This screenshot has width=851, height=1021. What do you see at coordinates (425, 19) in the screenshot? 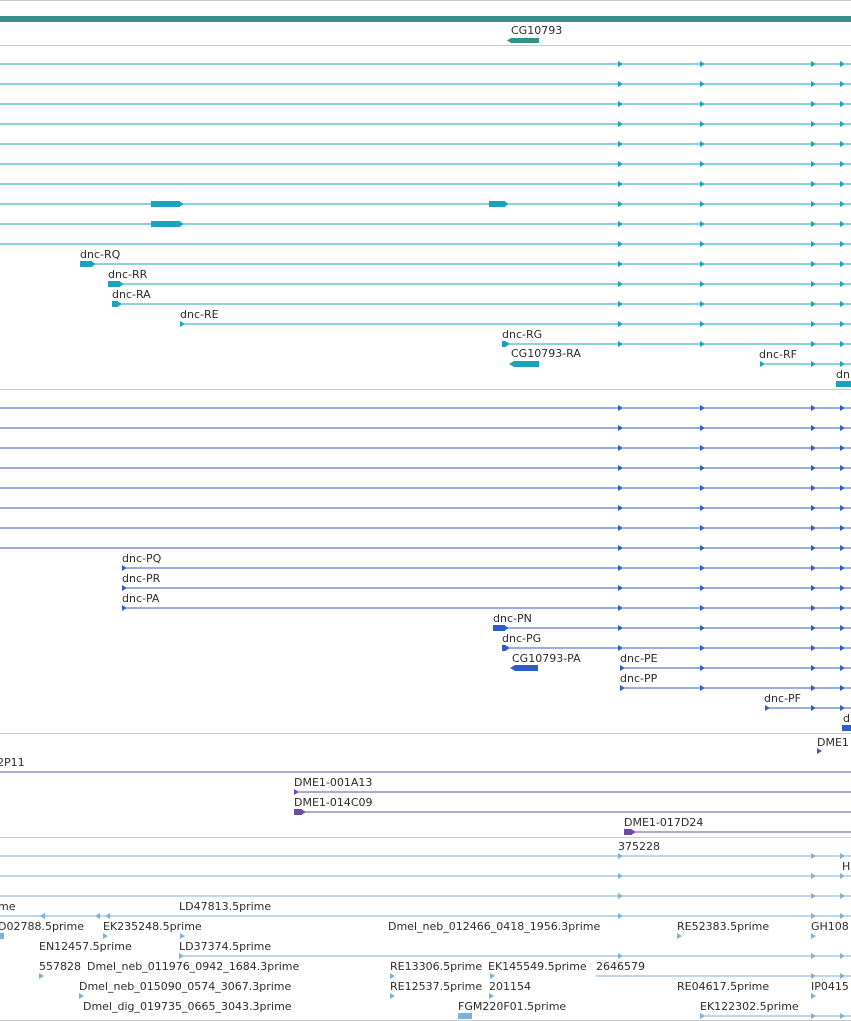
I see `gene-span-bar` at bounding box center [425, 19].